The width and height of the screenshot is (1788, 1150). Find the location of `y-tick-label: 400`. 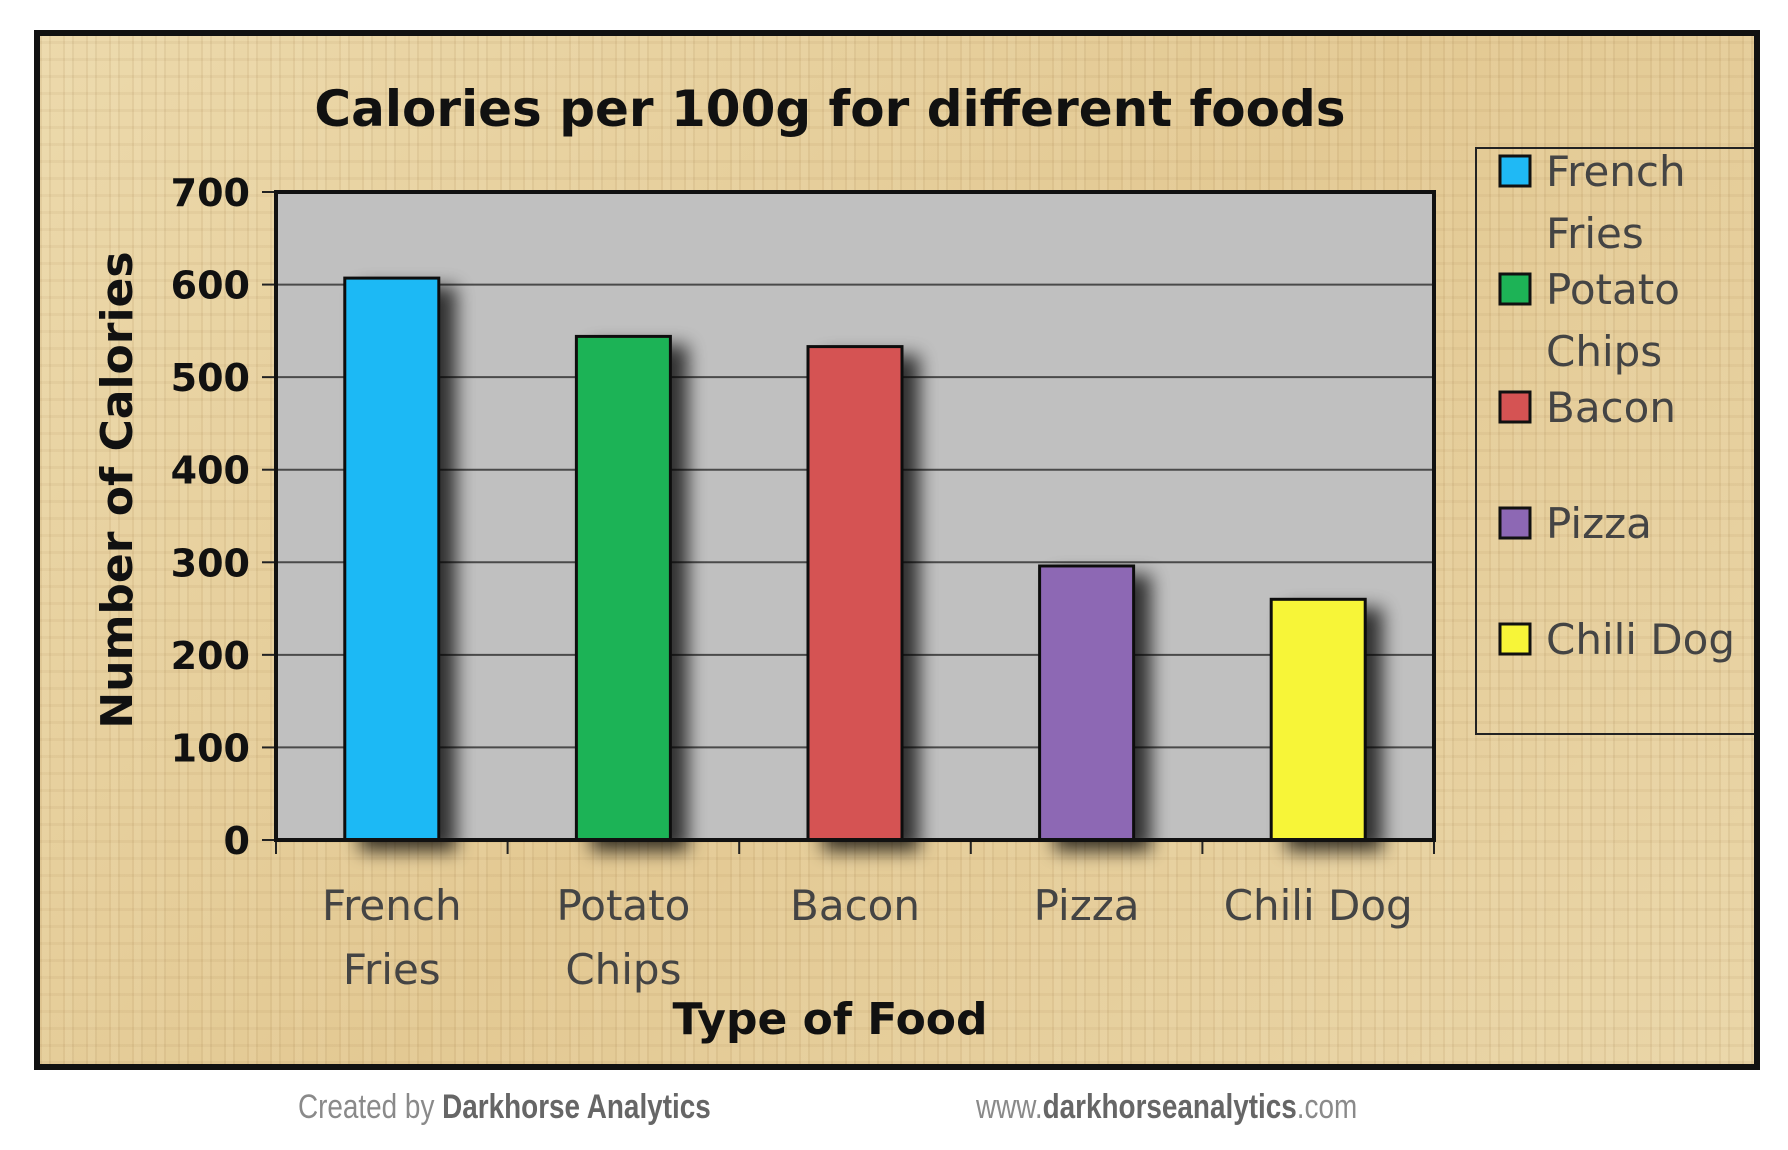

y-tick-label: 400 is located at coordinates (210, 471).